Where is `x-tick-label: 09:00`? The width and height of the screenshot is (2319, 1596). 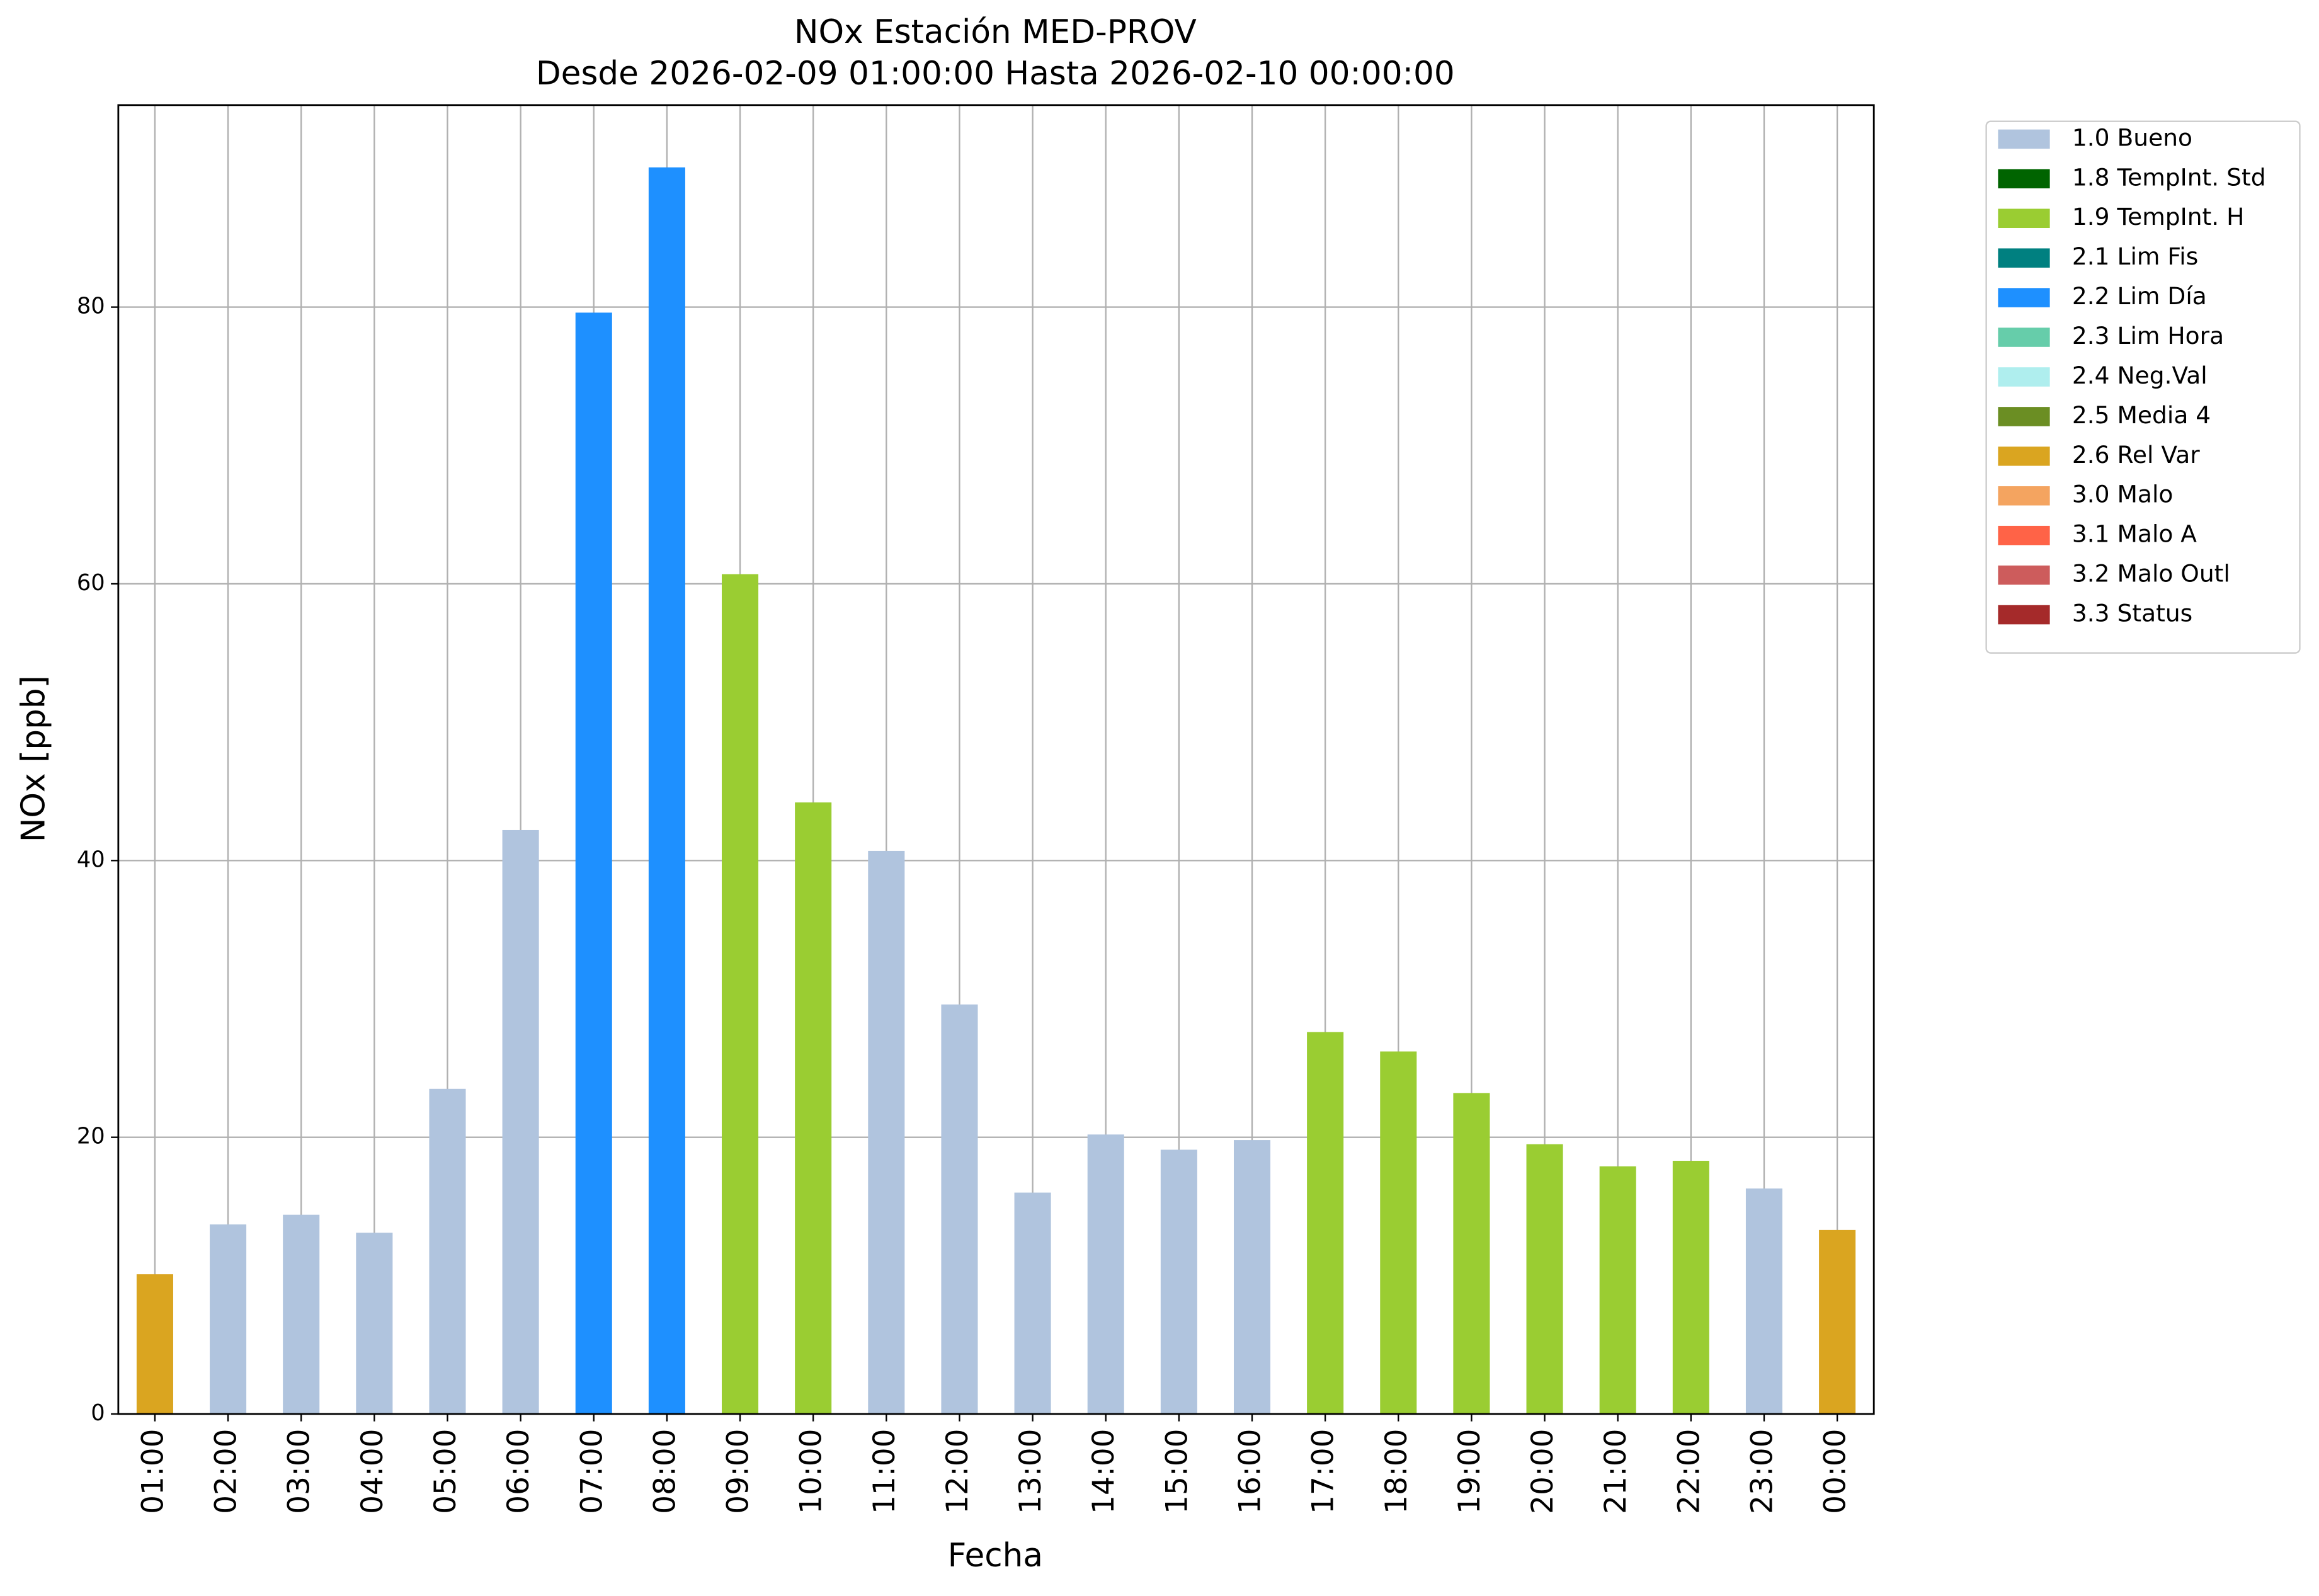
x-tick-label: 09:00 is located at coordinates (738, 1471).